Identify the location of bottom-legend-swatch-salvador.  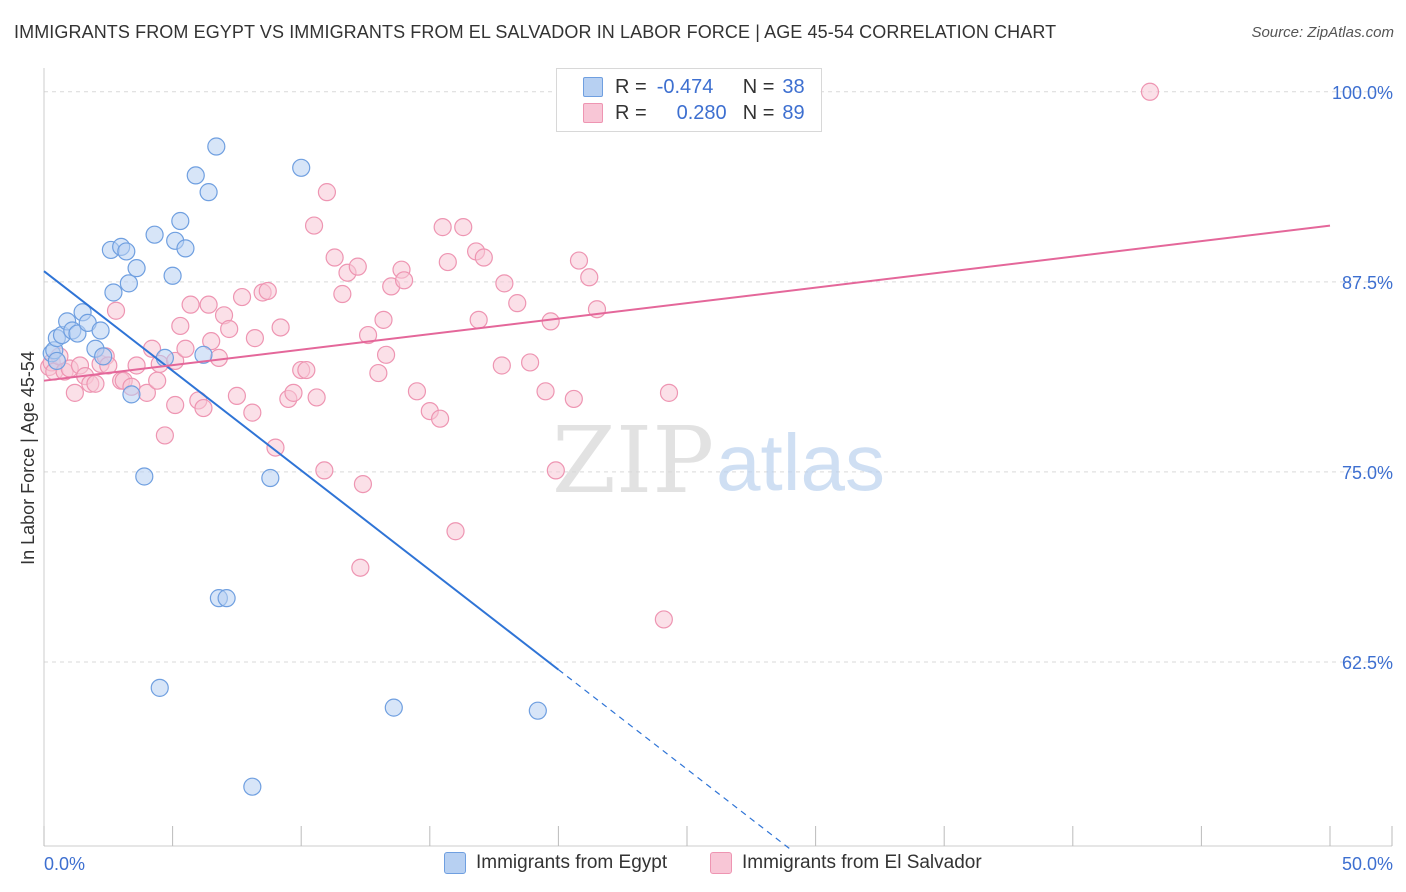
(721, 863).